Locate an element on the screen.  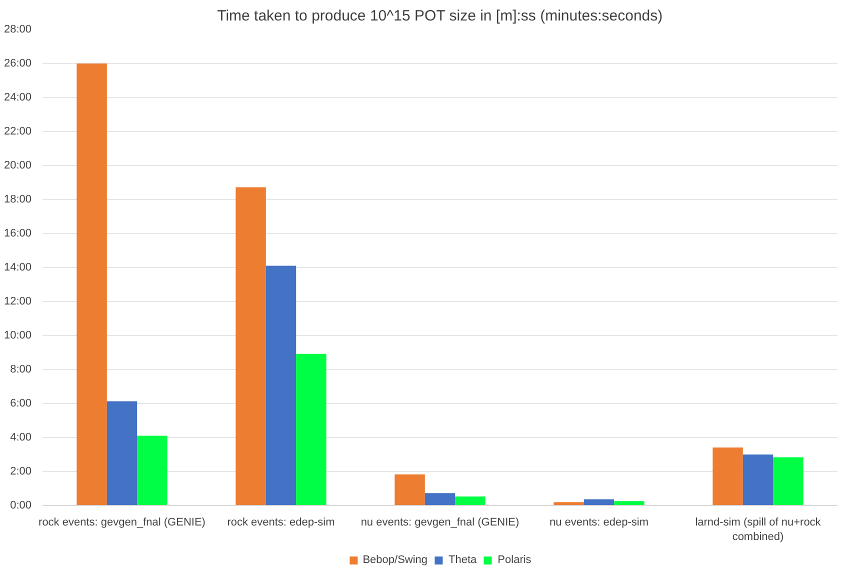
x-tick-label: nu events: edep-sim is located at coordinates (599, 522).